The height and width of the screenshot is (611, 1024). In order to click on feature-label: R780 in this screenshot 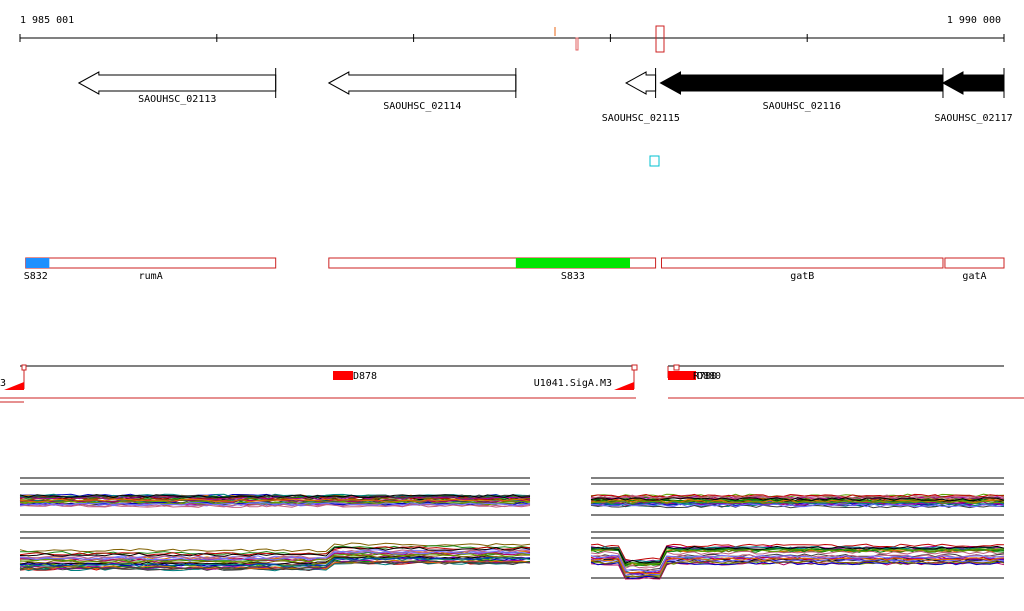, I will do `click(705, 376)`.